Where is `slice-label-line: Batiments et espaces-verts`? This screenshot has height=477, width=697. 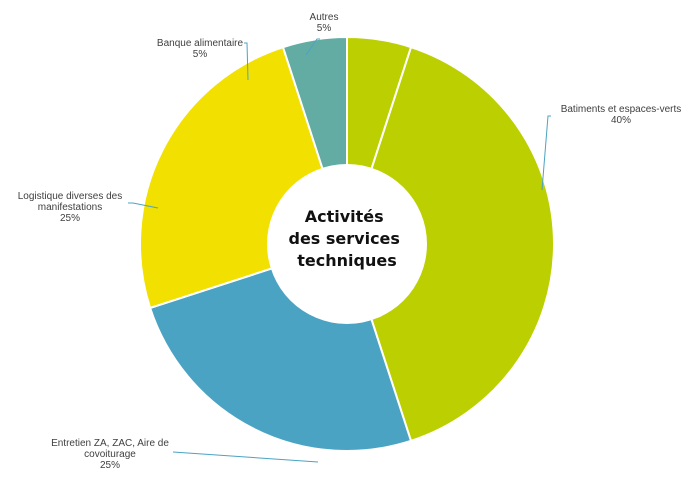
slice-label-line: Batiments et espaces-verts is located at coordinates (621, 109).